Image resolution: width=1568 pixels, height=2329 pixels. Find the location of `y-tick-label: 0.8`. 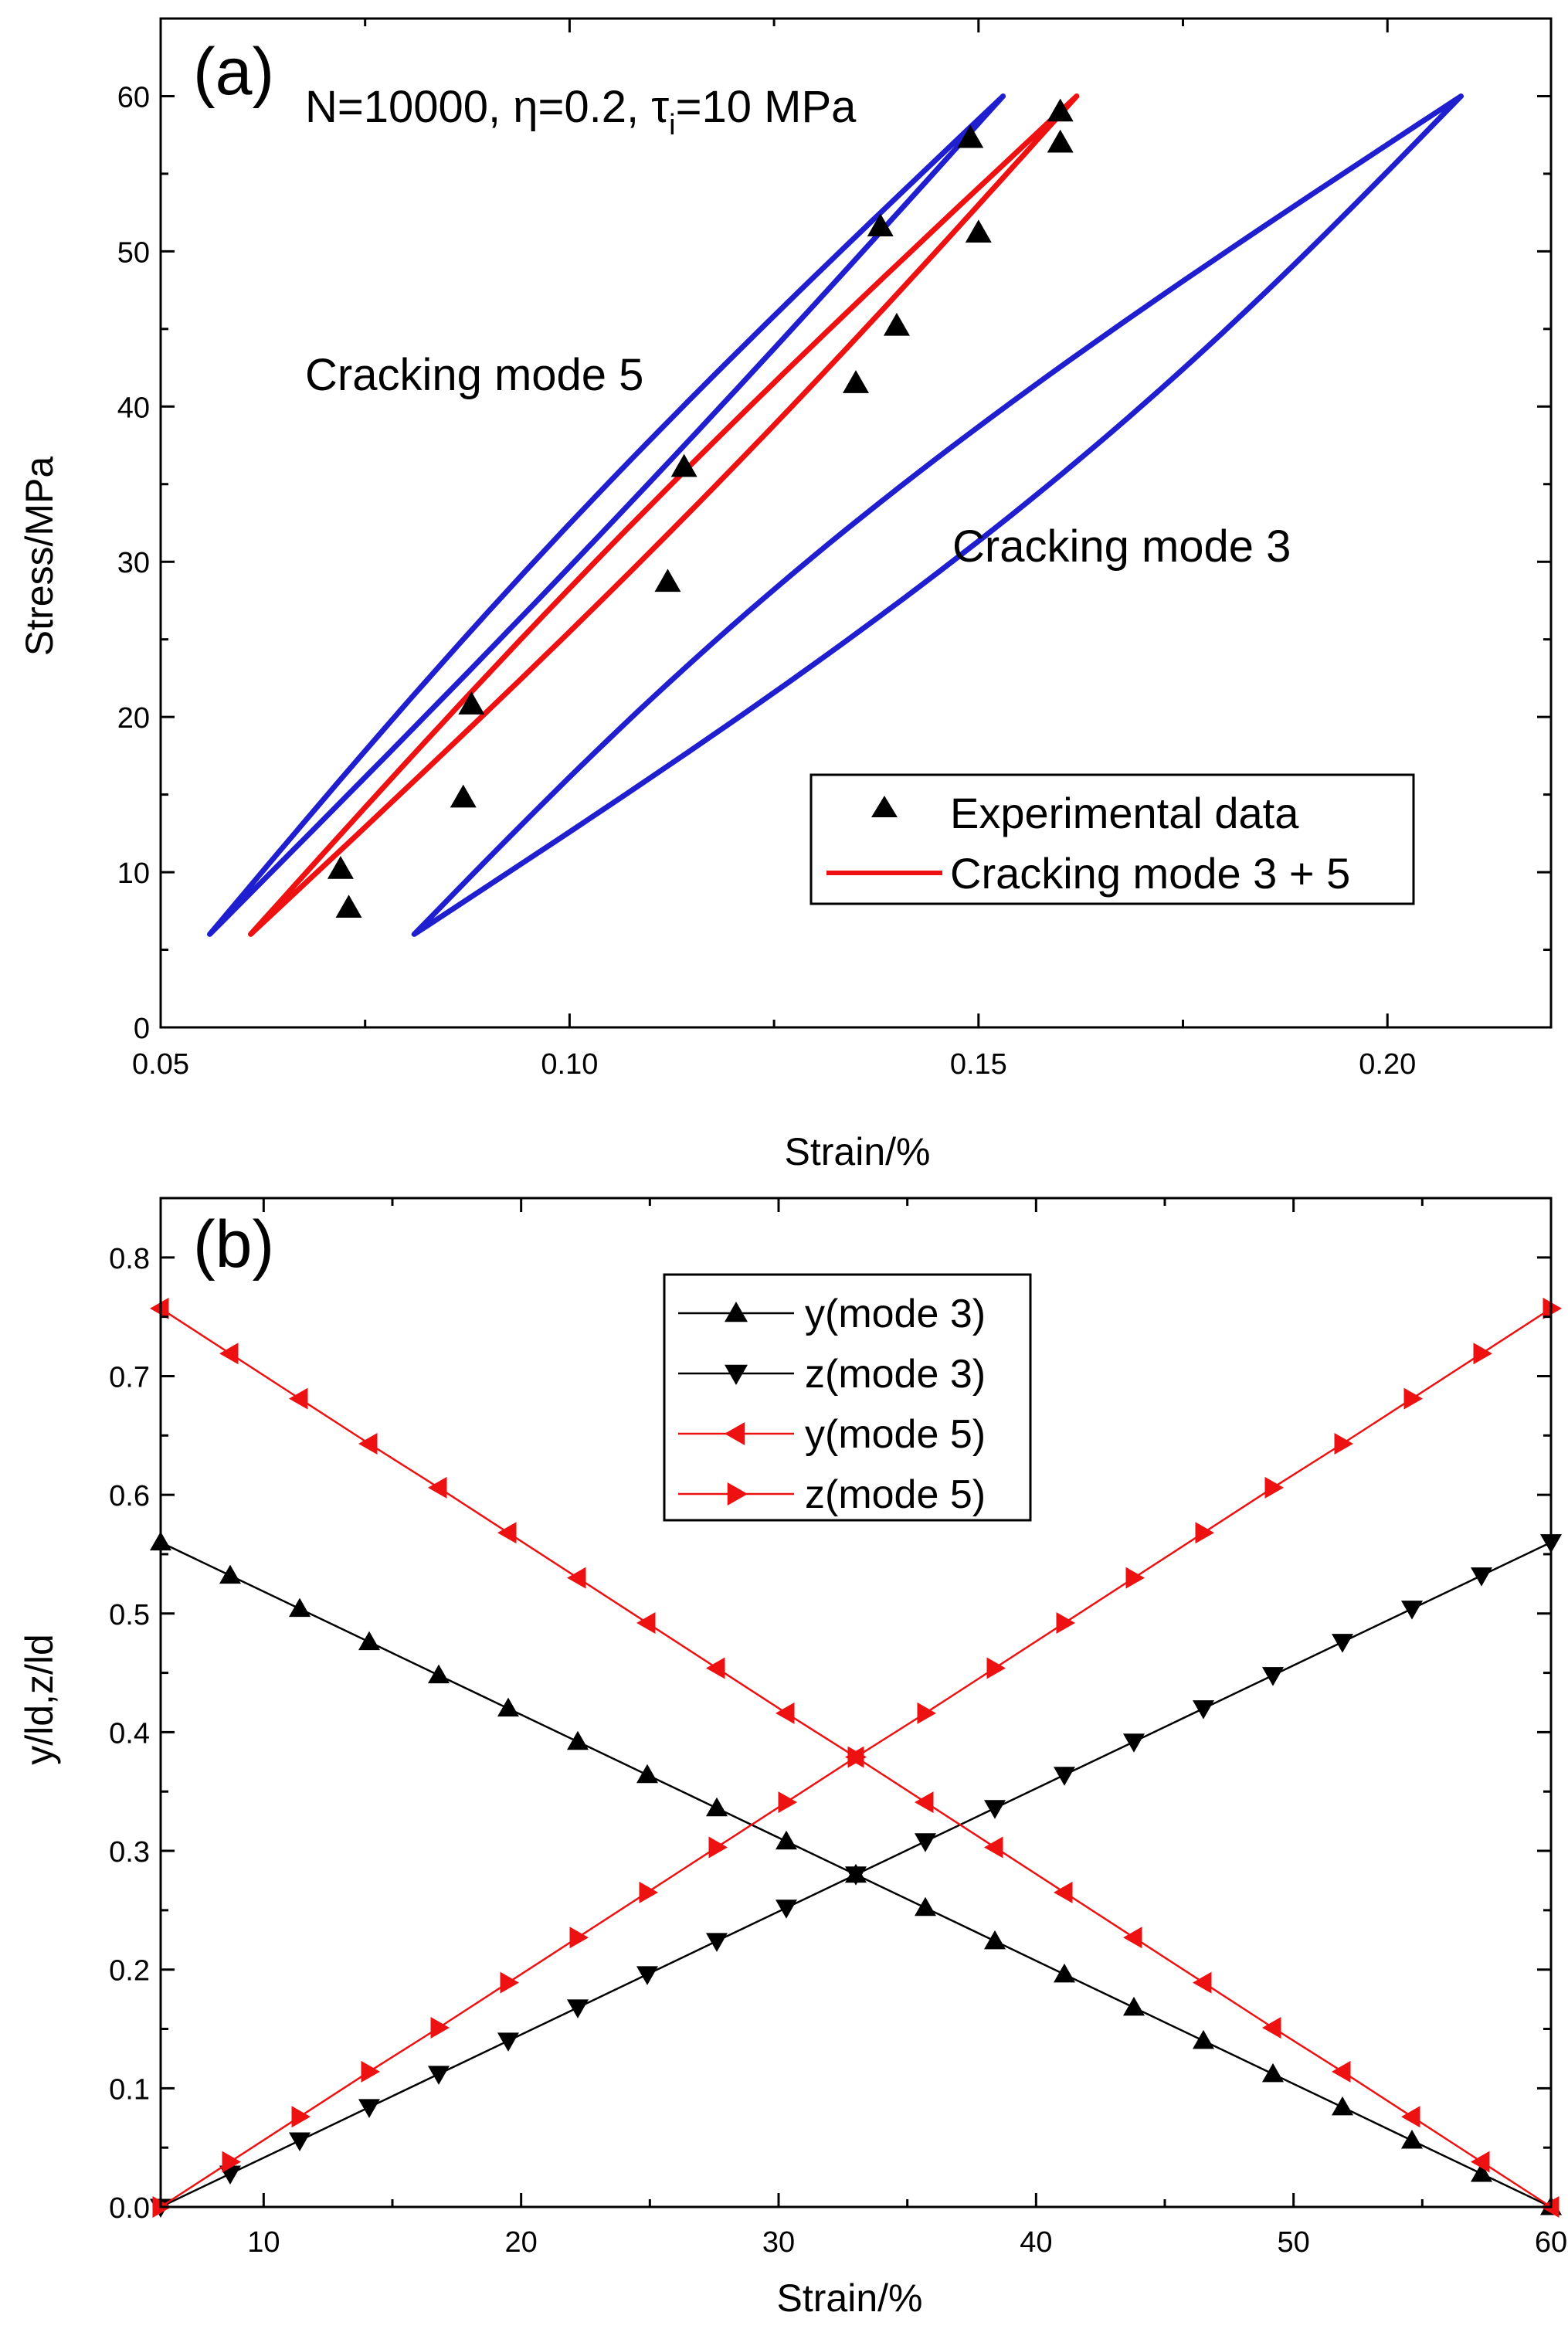

y-tick-label: 0.8 is located at coordinates (129, 1259).